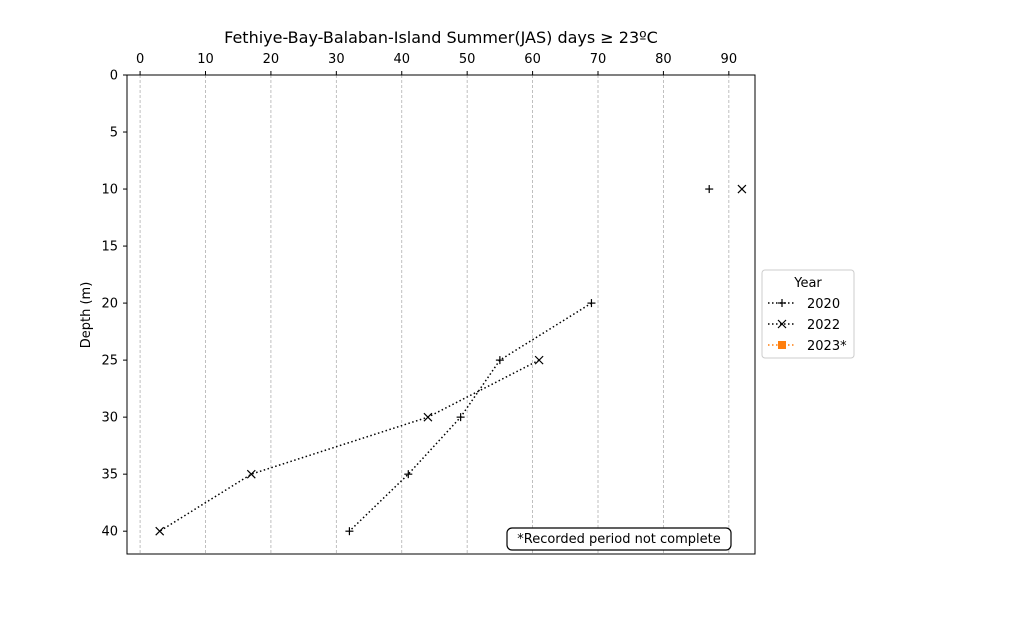  What do you see at coordinates (271, 59) in the screenshot?
I see `x-tick-label: 20` at bounding box center [271, 59].